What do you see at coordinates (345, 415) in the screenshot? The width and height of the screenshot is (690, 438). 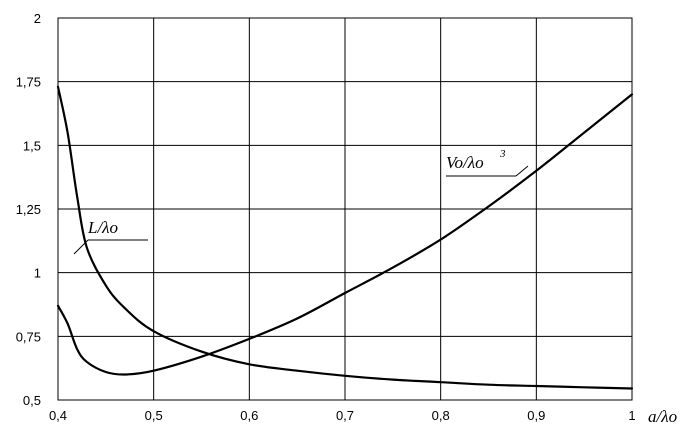 I see `x-tick-label: 0,7` at bounding box center [345, 415].